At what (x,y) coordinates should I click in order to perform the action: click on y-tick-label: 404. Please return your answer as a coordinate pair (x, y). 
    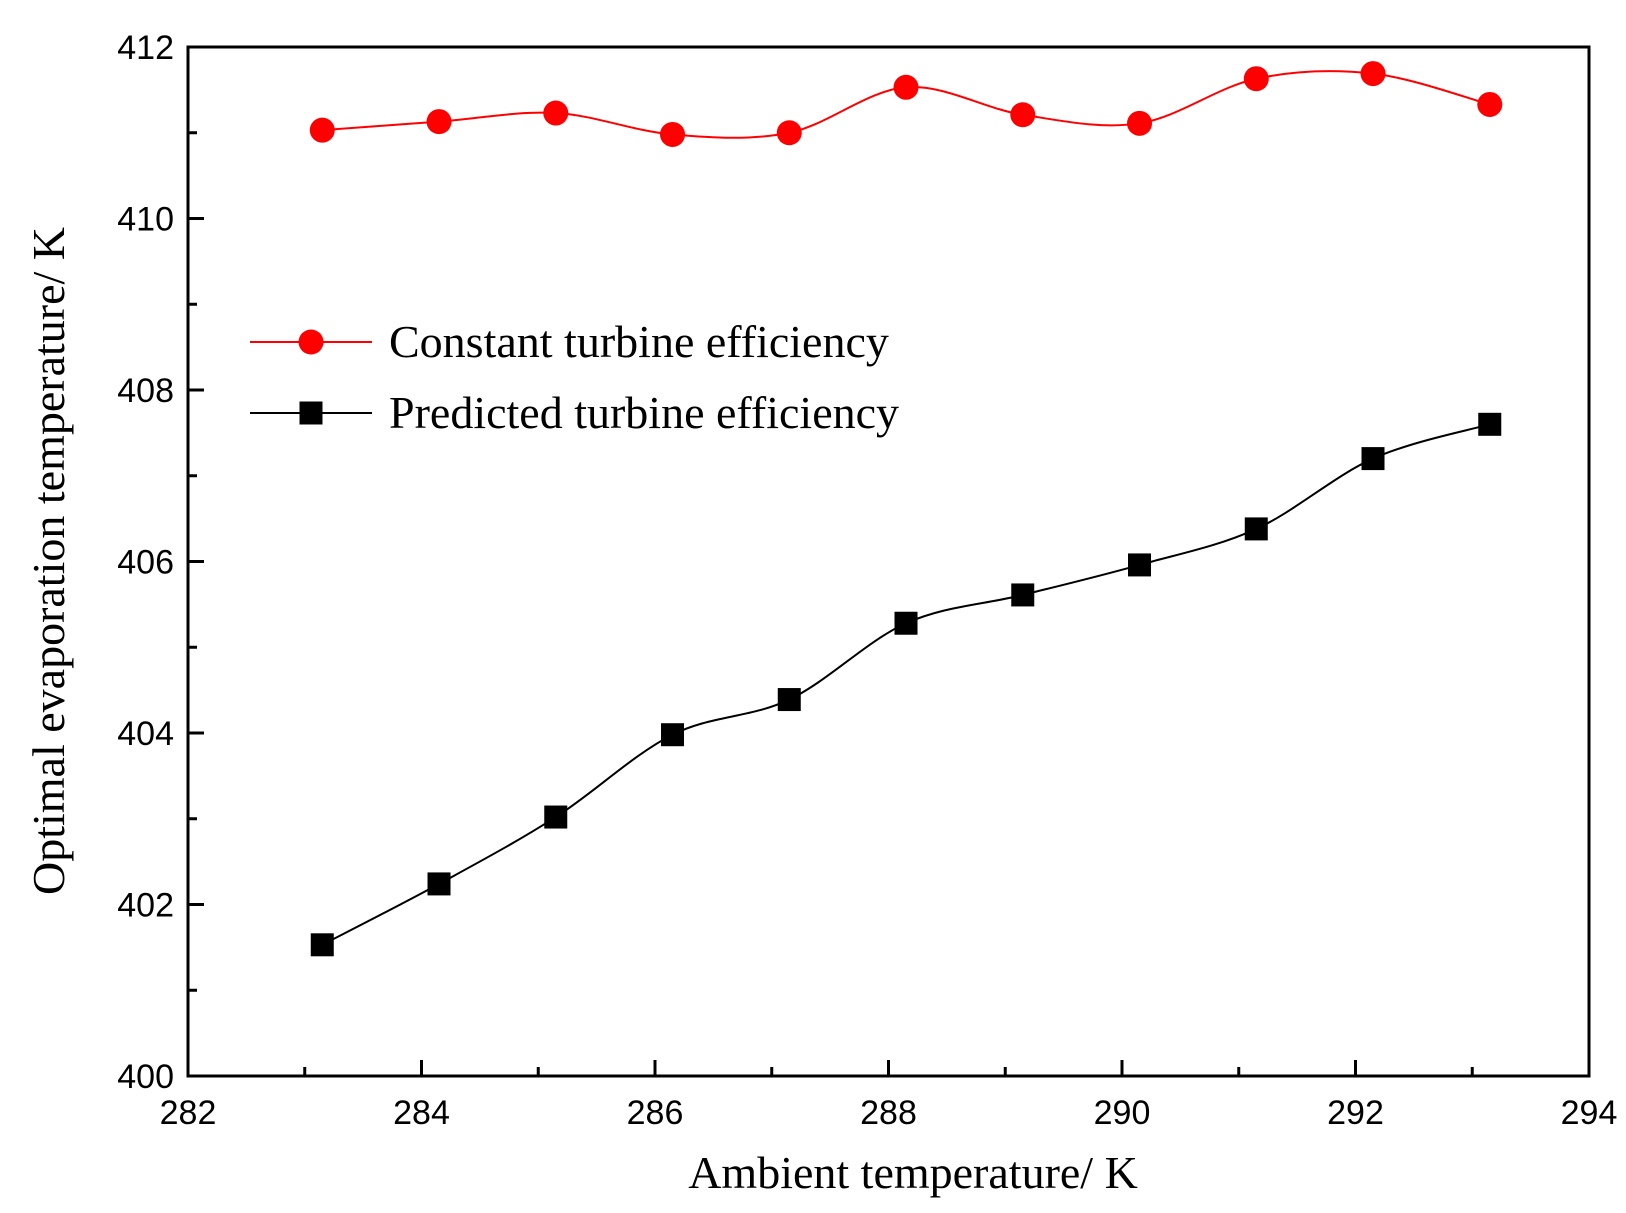
    Looking at the image, I should click on (145, 734).